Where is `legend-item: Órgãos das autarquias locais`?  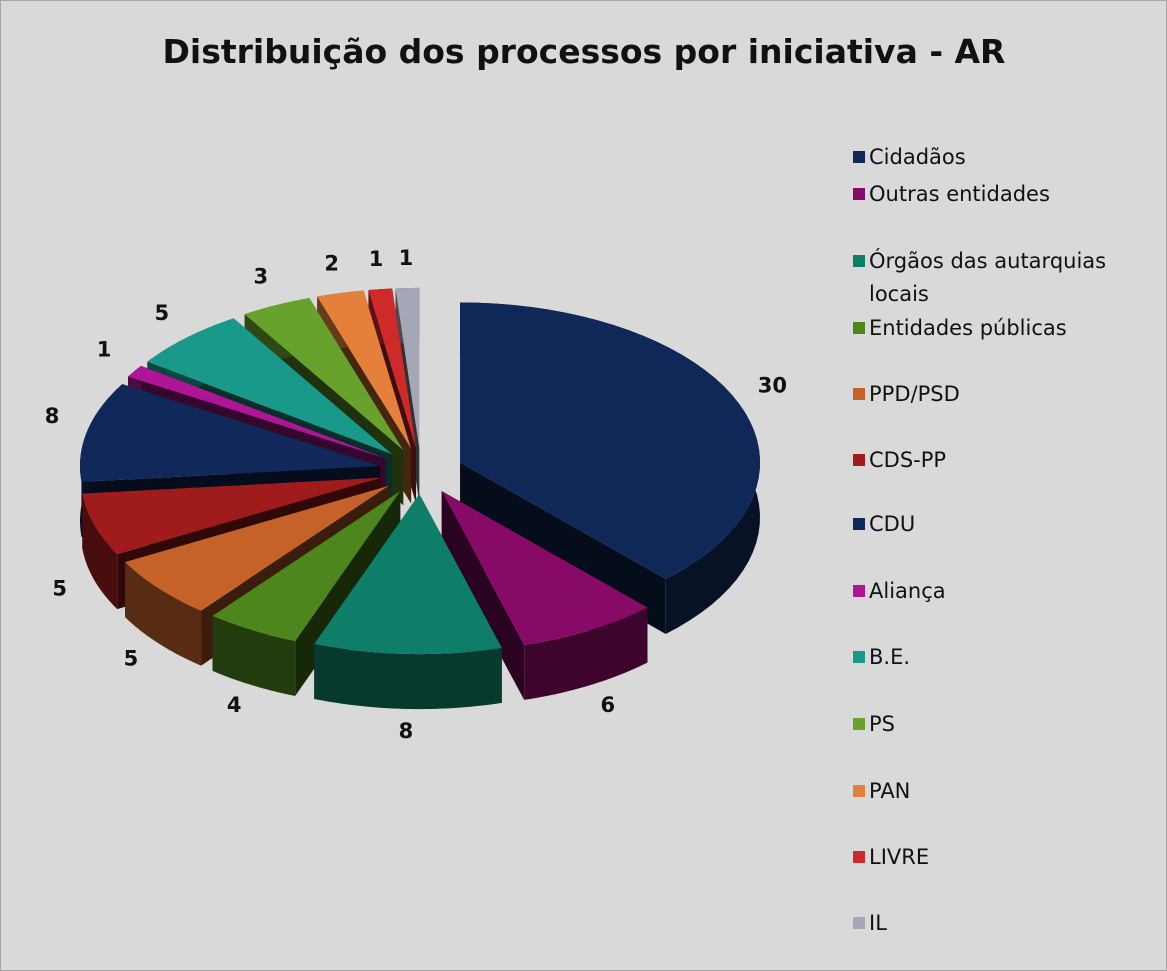 legend-item: Órgãos das autarquias locais is located at coordinates (1003, 278).